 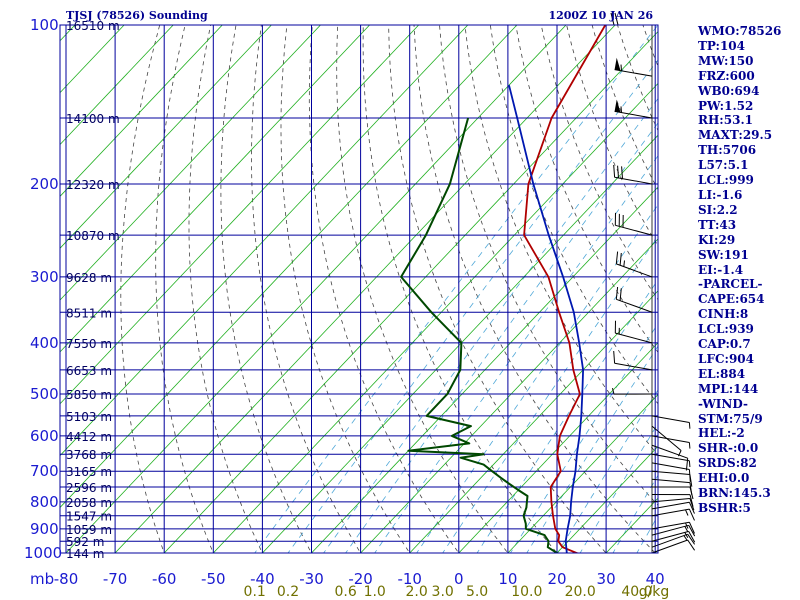 I want to click on stat-item: EI:-1.4, so click(x=721, y=269).